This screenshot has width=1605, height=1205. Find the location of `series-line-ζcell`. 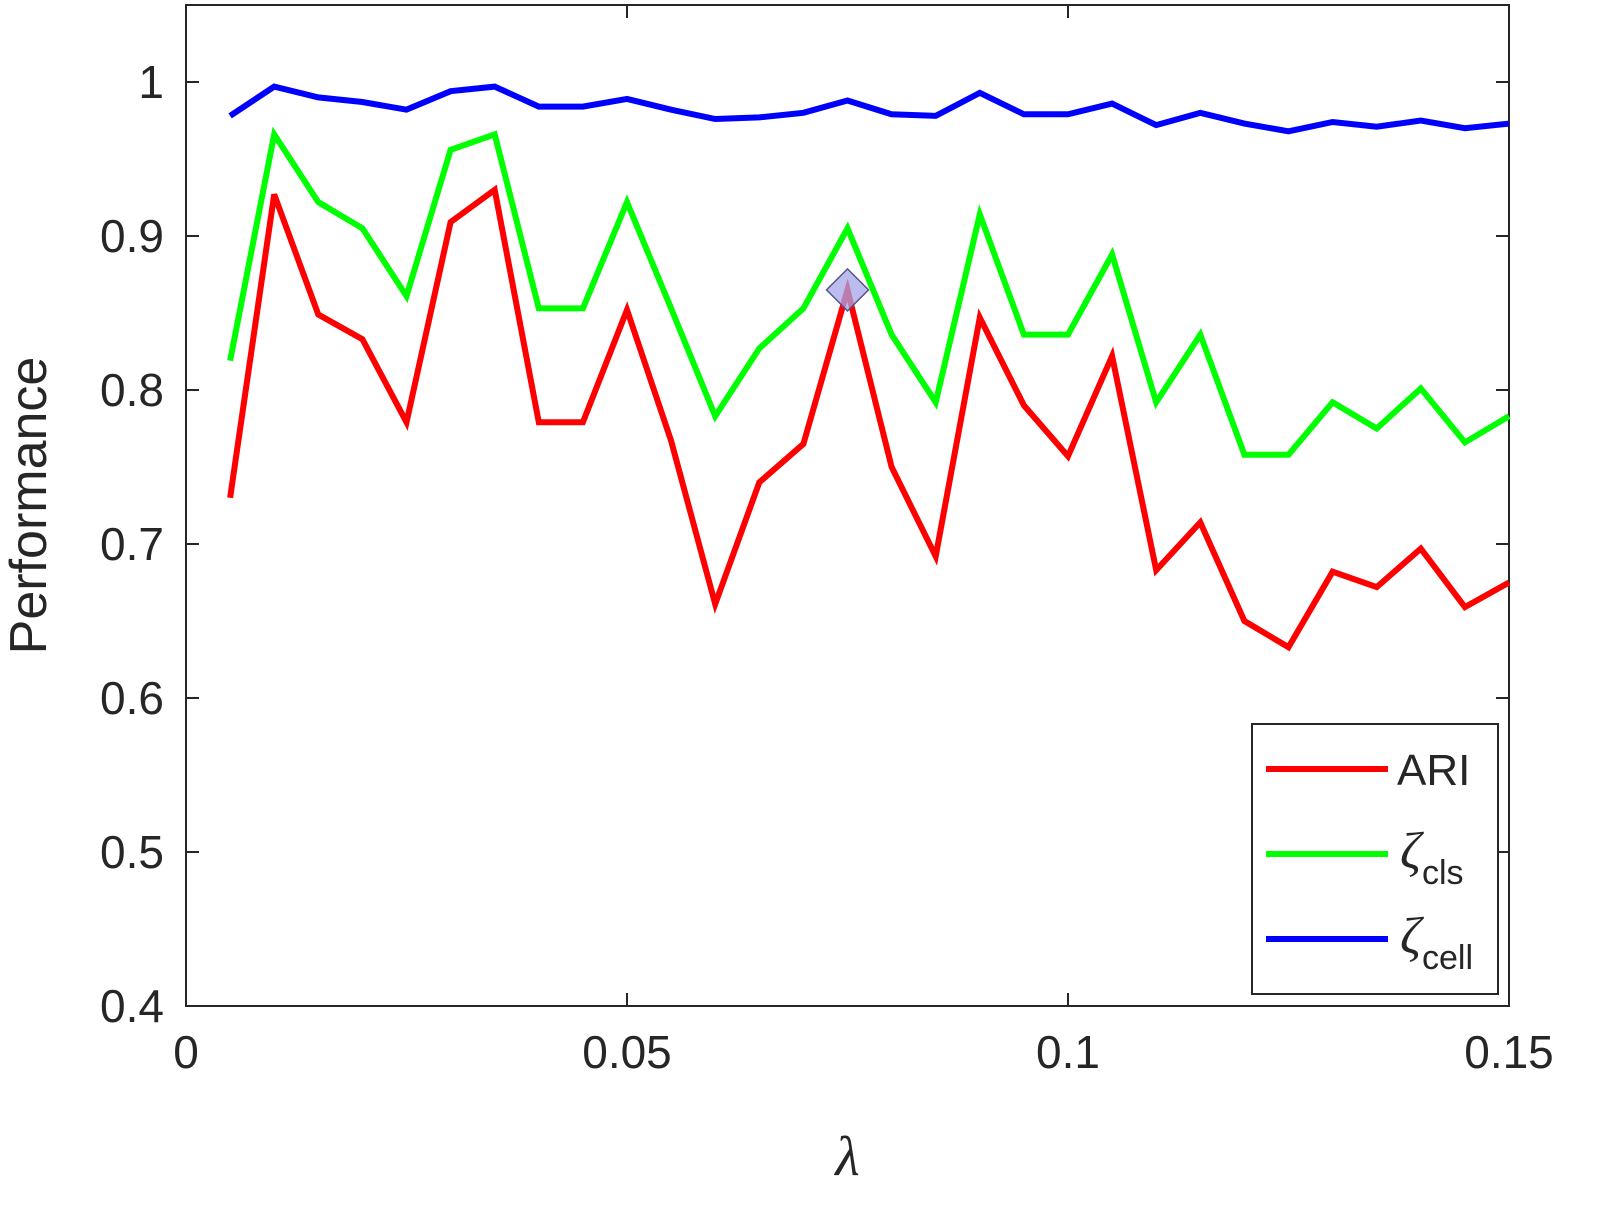

series-line-ζcell is located at coordinates (869, 109).